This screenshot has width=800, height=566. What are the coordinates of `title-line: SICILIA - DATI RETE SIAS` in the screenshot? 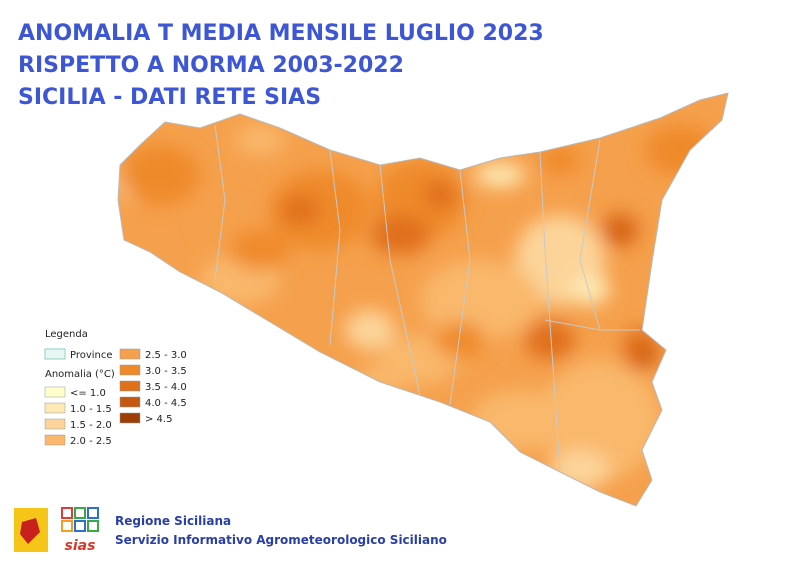 It's located at (169, 97).